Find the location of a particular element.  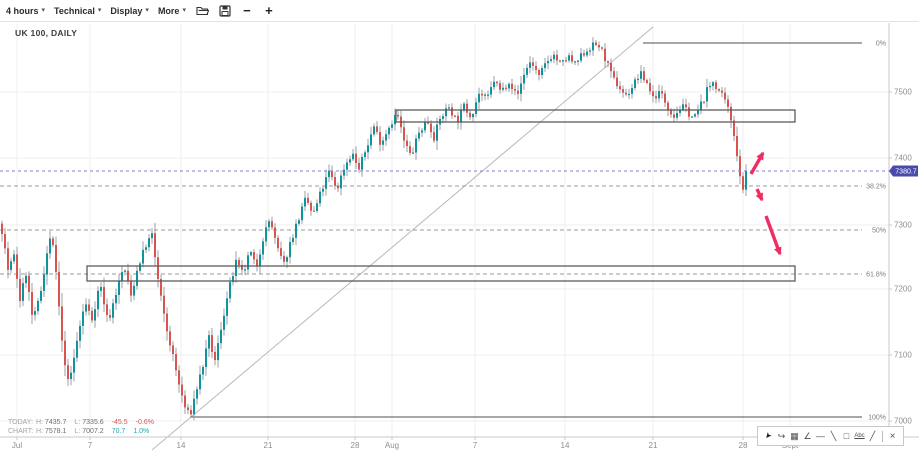

zoom-in-button: + is located at coordinates (269, 10).